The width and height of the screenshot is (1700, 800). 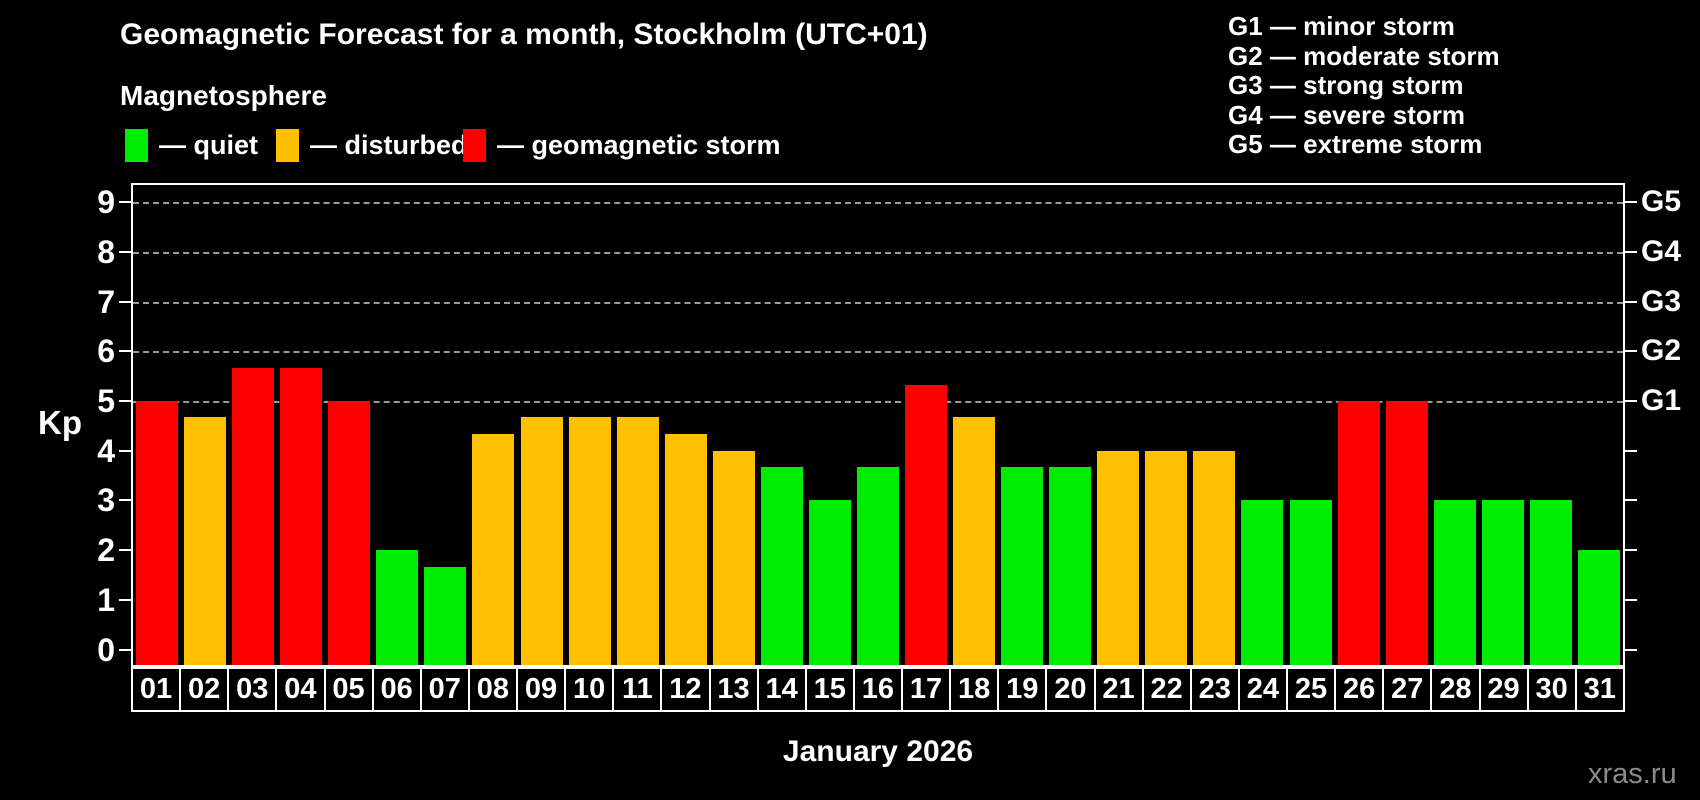 What do you see at coordinates (1346, 85) in the screenshot?
I see `g-legend-line-3: G3 — strong storm` at bounding box center [1346, 85].